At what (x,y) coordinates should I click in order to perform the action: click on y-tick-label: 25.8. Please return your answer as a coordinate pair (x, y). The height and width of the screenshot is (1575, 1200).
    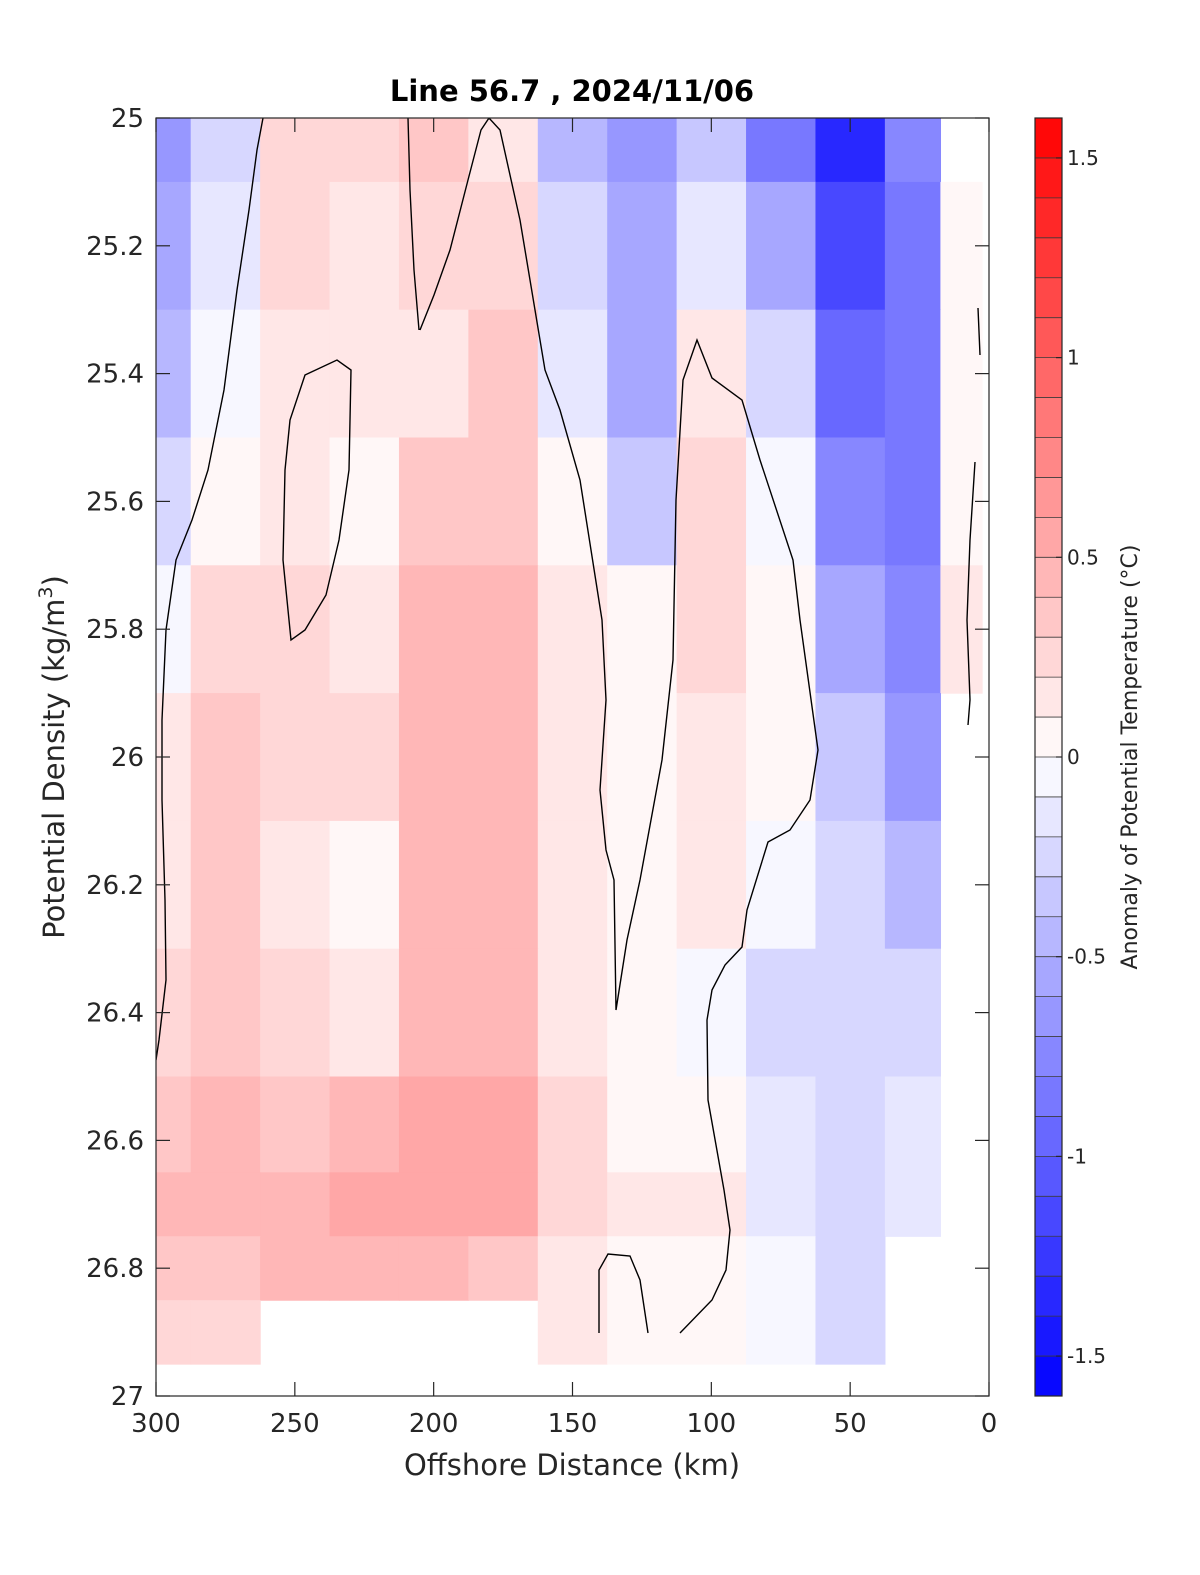
    Looking at the image, I should click on (115, 630).